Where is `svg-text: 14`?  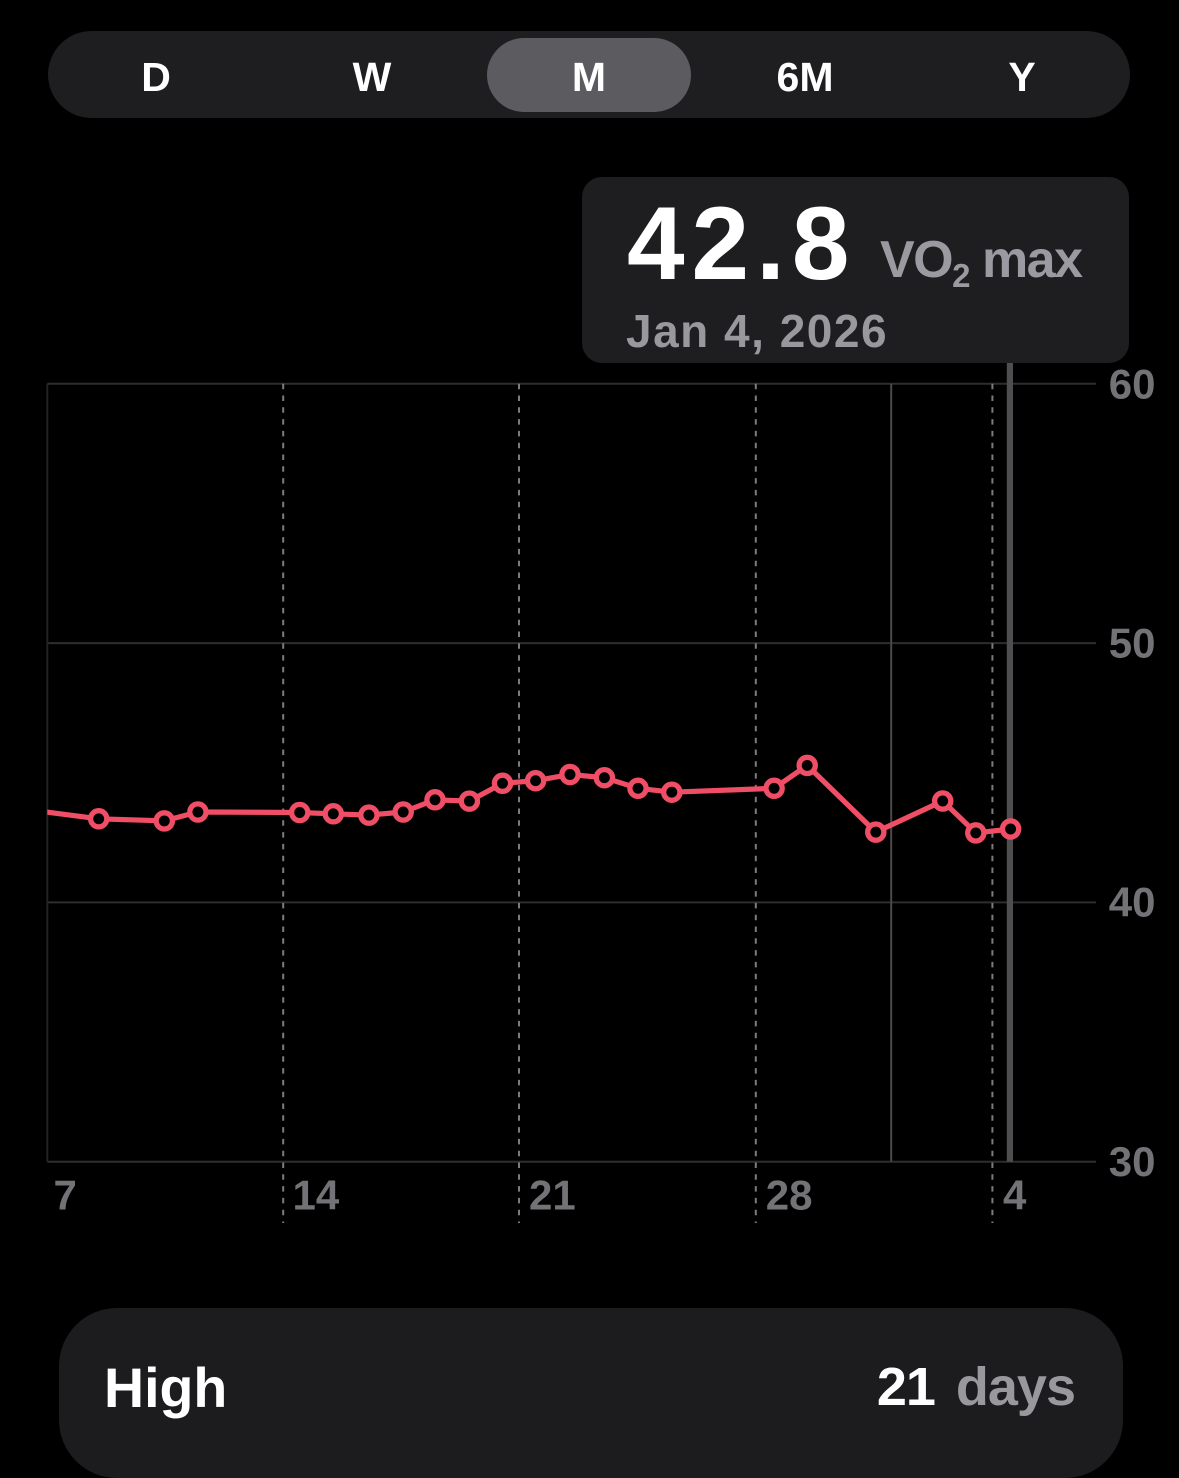 svg-text: 14 is located at coordinates (316, 1195).